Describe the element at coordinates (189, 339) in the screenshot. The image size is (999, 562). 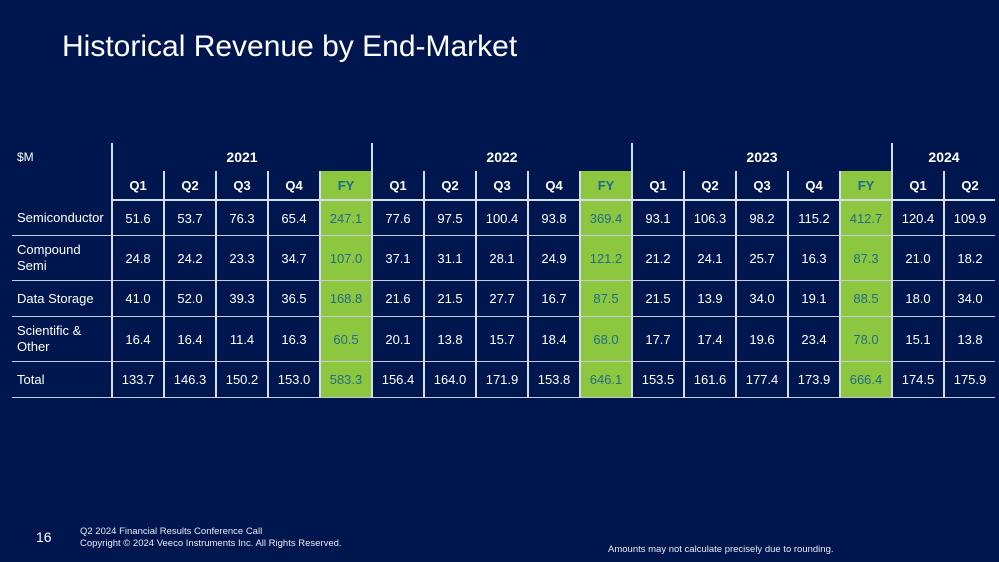
I see `value-cell: 16.4` at that location.